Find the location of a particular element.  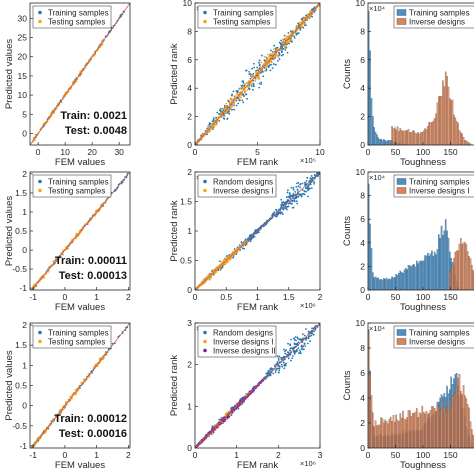

y-tick-label: 10 is located at coordinates (188, 4).